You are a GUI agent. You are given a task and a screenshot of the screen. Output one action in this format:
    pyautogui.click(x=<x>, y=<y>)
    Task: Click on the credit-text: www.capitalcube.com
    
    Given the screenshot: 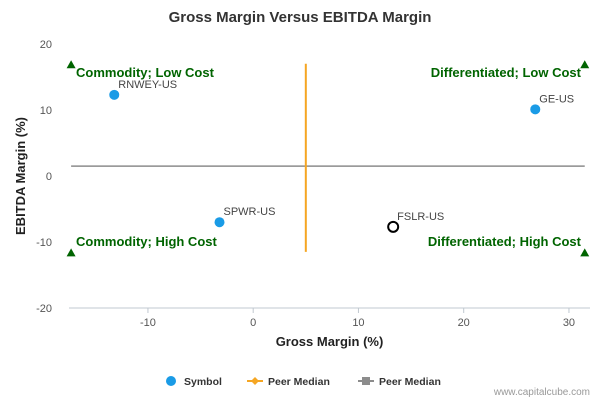 What is the action you would take?
    pyautogui.click(x=541, y=392)
    